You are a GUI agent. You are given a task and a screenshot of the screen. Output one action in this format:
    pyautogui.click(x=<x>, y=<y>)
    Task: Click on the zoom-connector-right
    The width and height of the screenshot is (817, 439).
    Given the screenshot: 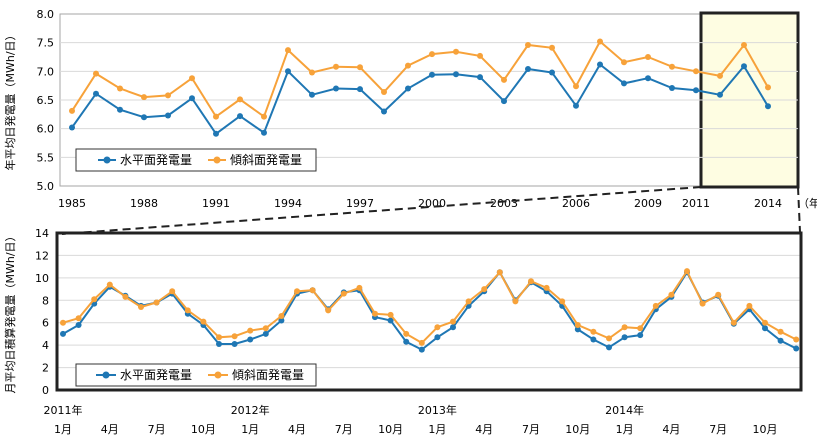 What is the action you would take?
    pyautogui.click(x=799, y=209)
    